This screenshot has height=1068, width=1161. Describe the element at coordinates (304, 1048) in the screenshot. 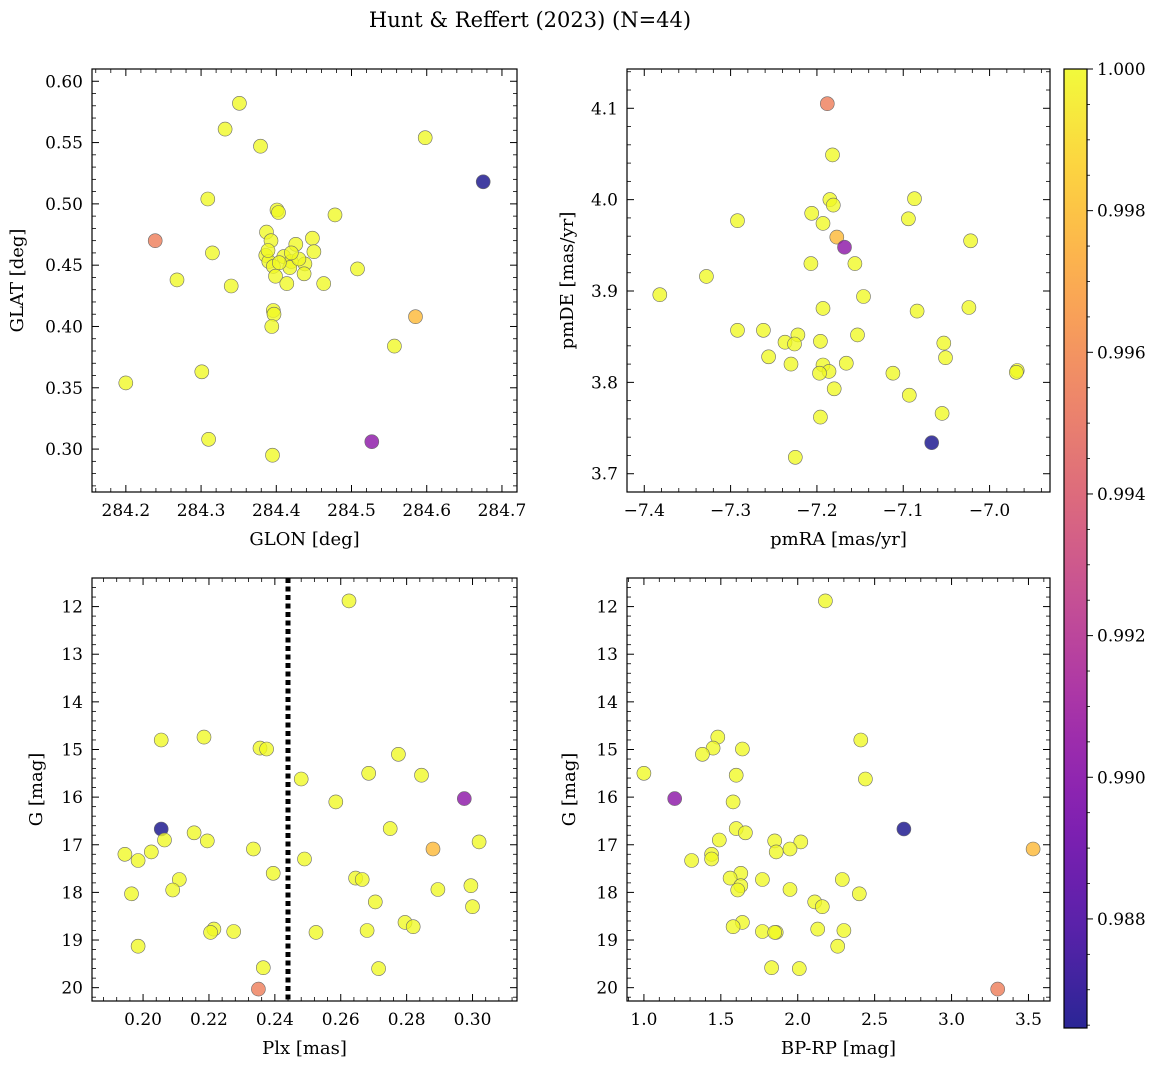

I see `x-axis-label: Plx [mas]` at that location.